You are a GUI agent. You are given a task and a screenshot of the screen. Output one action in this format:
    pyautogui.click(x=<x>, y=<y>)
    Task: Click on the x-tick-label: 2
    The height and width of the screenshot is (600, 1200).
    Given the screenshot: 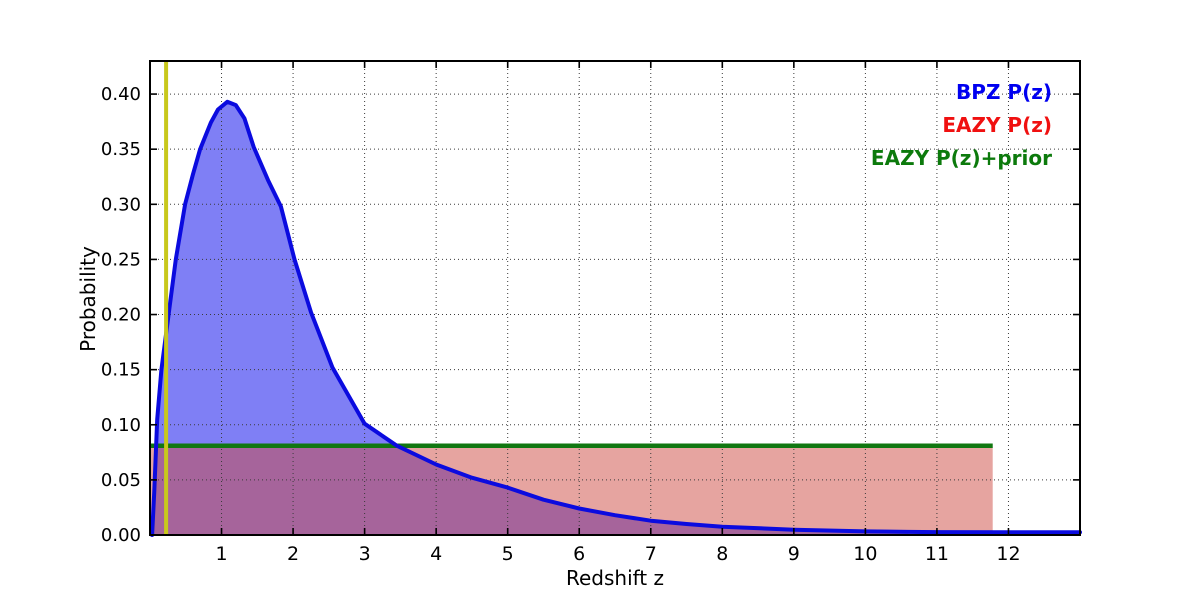 What is the action you would take?
    pyautogui.click(x=293, y=554)
    